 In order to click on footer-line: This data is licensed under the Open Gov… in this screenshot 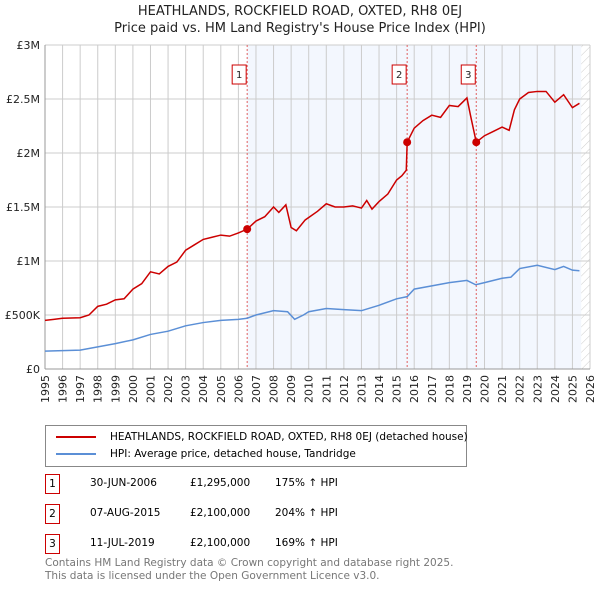, I will do `click(212, 576)`.